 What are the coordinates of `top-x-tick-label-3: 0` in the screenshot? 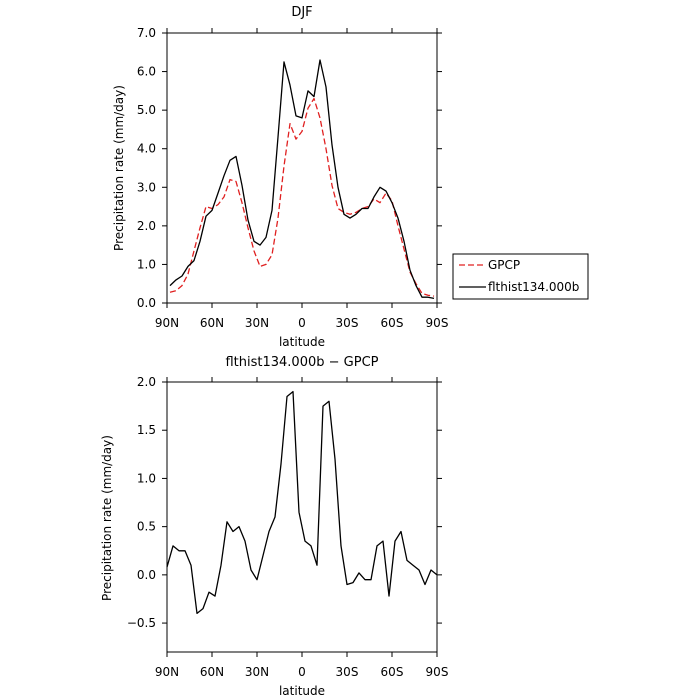 It's located at (302, 323).